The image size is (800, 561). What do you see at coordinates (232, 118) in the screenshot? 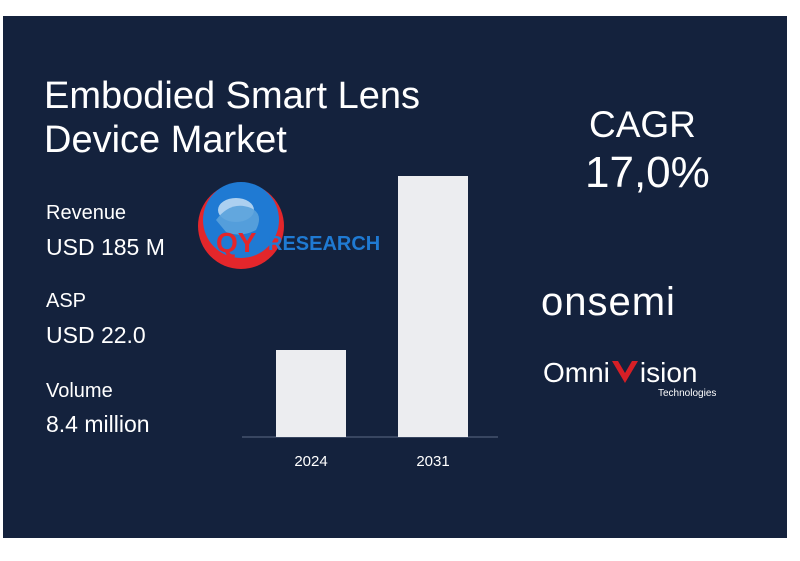
I see `page-title: Embodied Smart Lens Device Market` at bounding box center [232, 118].